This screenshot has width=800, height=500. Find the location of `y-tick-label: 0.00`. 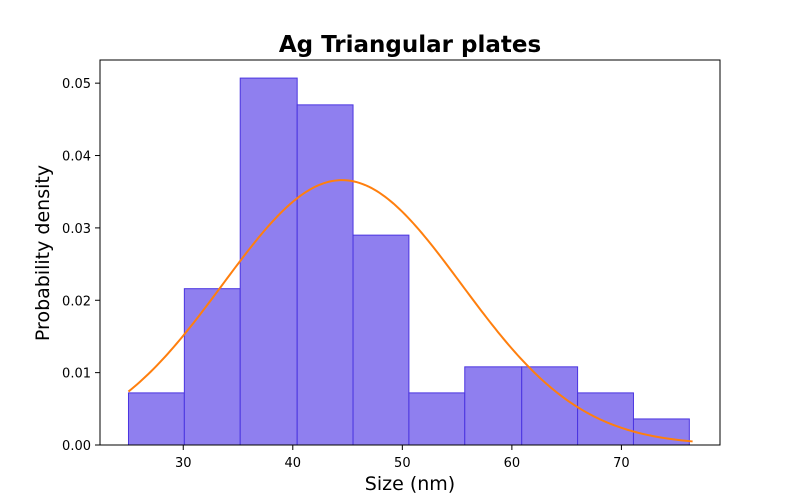

y-tick-label: 0.00 is located at coordinates (76, 446).